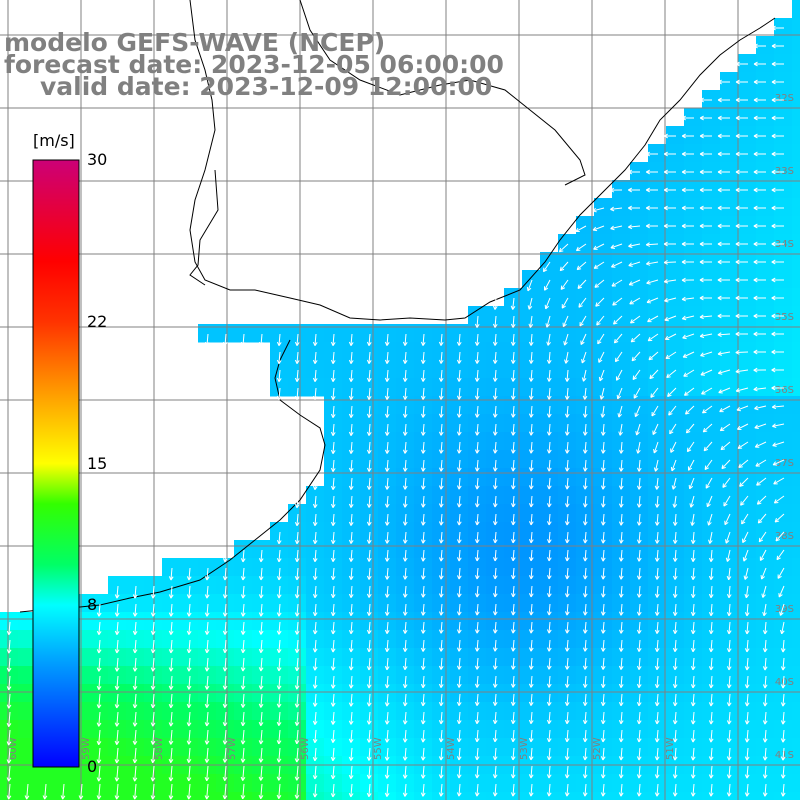  Describe the element at coordinates (92, 766) in the screenshot. I see `colorbar-tick-label: 0` at that location.